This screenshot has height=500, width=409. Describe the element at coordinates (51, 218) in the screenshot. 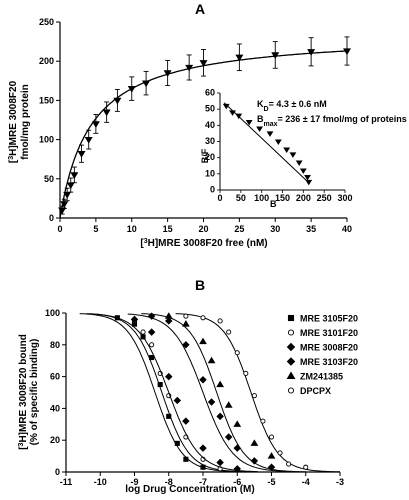

I see `panel-a-y-tick-label: 0` at that location.